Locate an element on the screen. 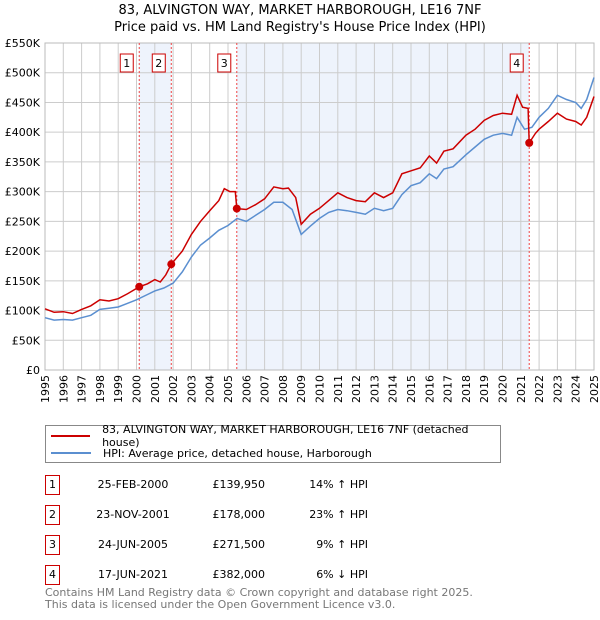 The height and width of the screenshot is (620, 600). x-tick-label: 1996 is located at coordinates (63, 389).